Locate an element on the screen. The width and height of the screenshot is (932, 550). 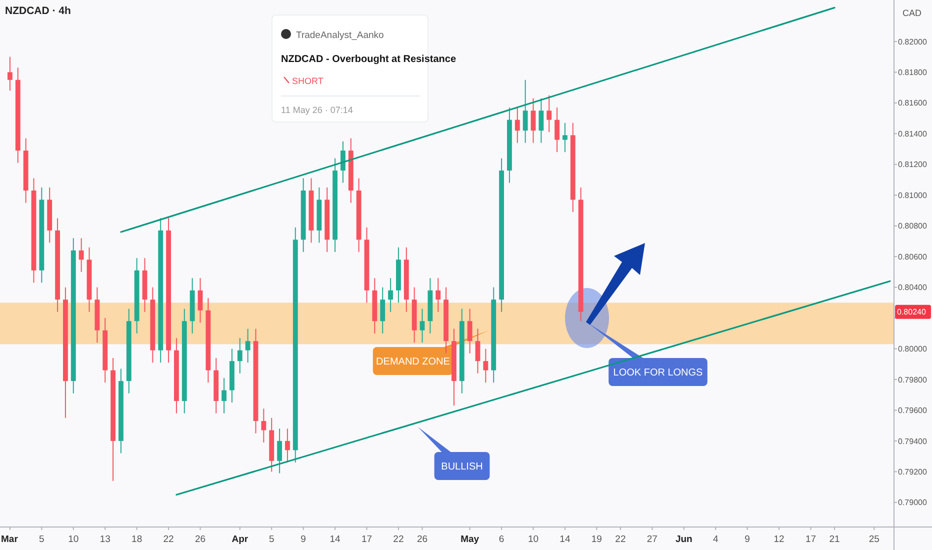
y-tick-label: 0.81200 is located at coordinates (913, 165).